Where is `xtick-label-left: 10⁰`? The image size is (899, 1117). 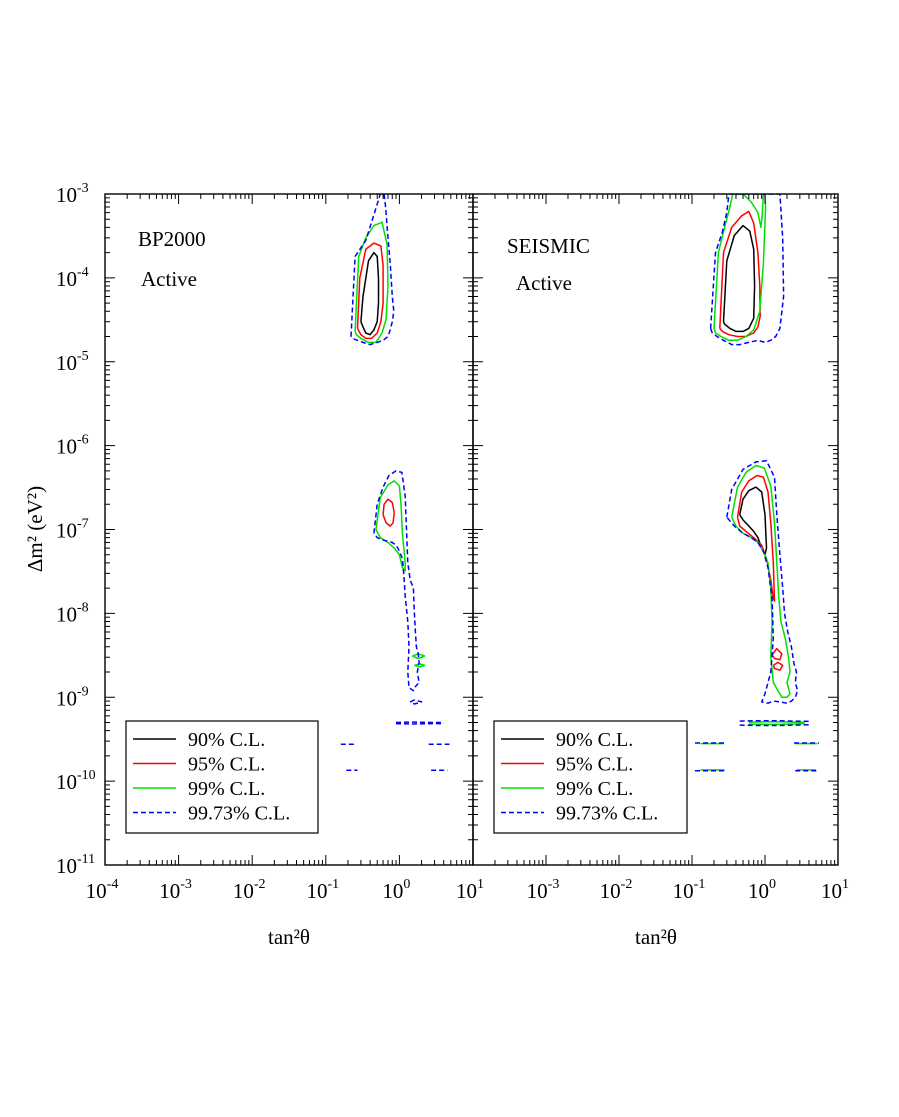 xtick-label-left: 10⁰ is located at coordinates (396, 890).